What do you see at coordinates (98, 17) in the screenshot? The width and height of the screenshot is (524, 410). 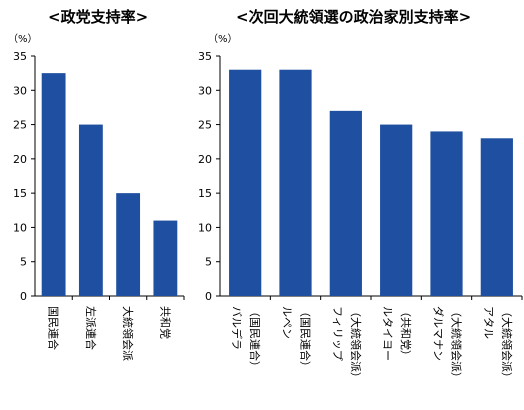 I see `chart-title: <政党支持率>` at bounding box center [98, 17].